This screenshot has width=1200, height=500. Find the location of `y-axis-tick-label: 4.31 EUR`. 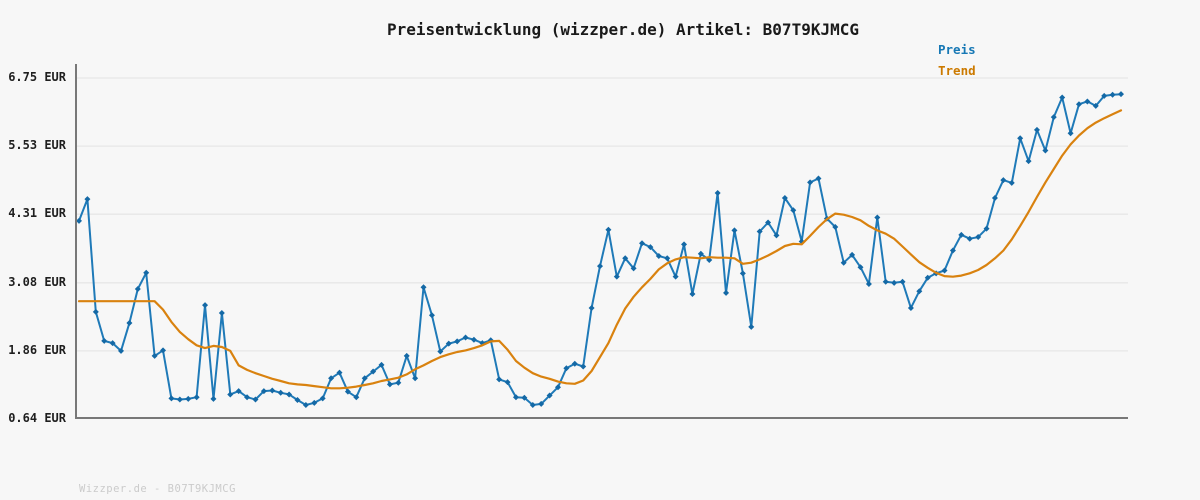

y-axis-tick-label: 4.31 EUR is located at coordinates (37, 213).